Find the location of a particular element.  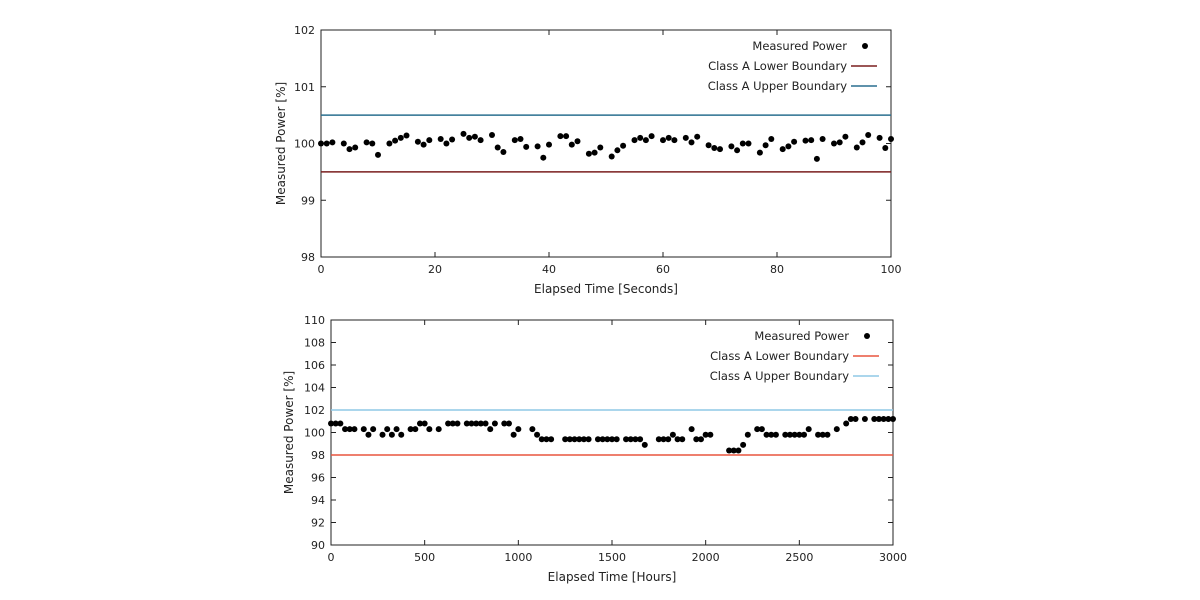

x-axis-label: Elapsed Time [Hours] is located at coordinates (612, 577).